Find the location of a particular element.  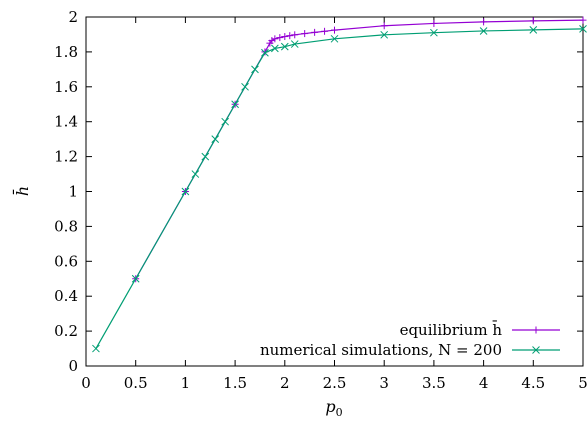

x-axis-label: p0 is located at coordinates (333, 408).